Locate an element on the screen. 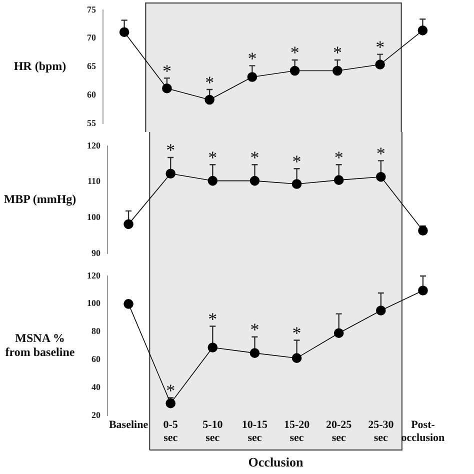  y-tick-label: 70 is located at coordinates (91, 37).